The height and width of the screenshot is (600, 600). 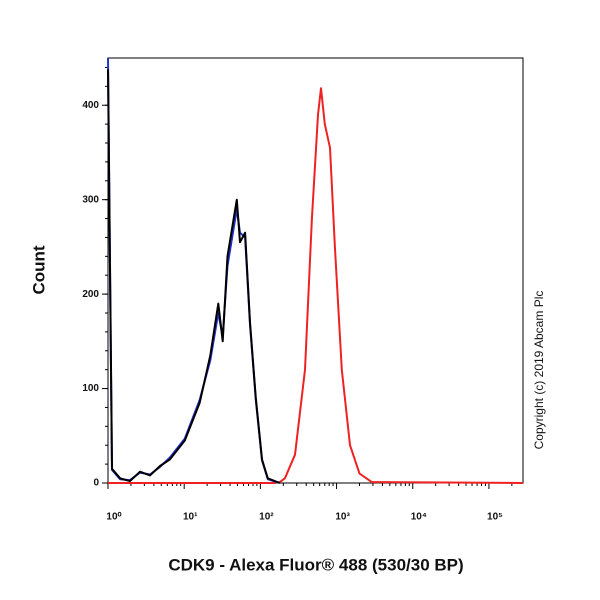 What do you see at coordinates (90, 388) in the screenshot?
I see `y-tick-label: 100` at bounding box center [90, 388].